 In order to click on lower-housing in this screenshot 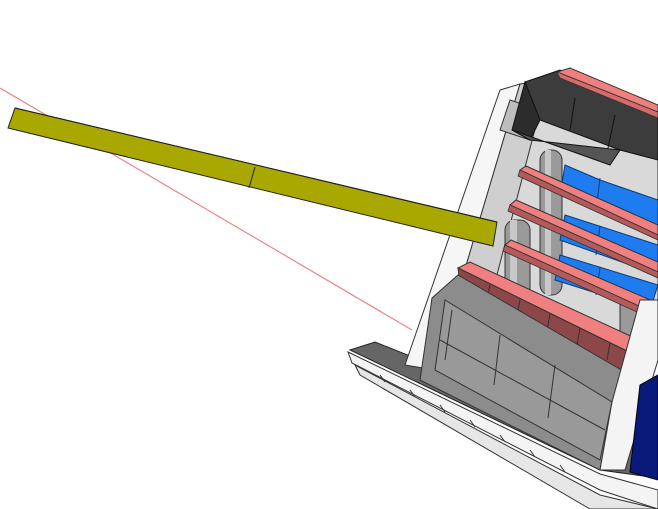, I will do `click(538, 372)`.